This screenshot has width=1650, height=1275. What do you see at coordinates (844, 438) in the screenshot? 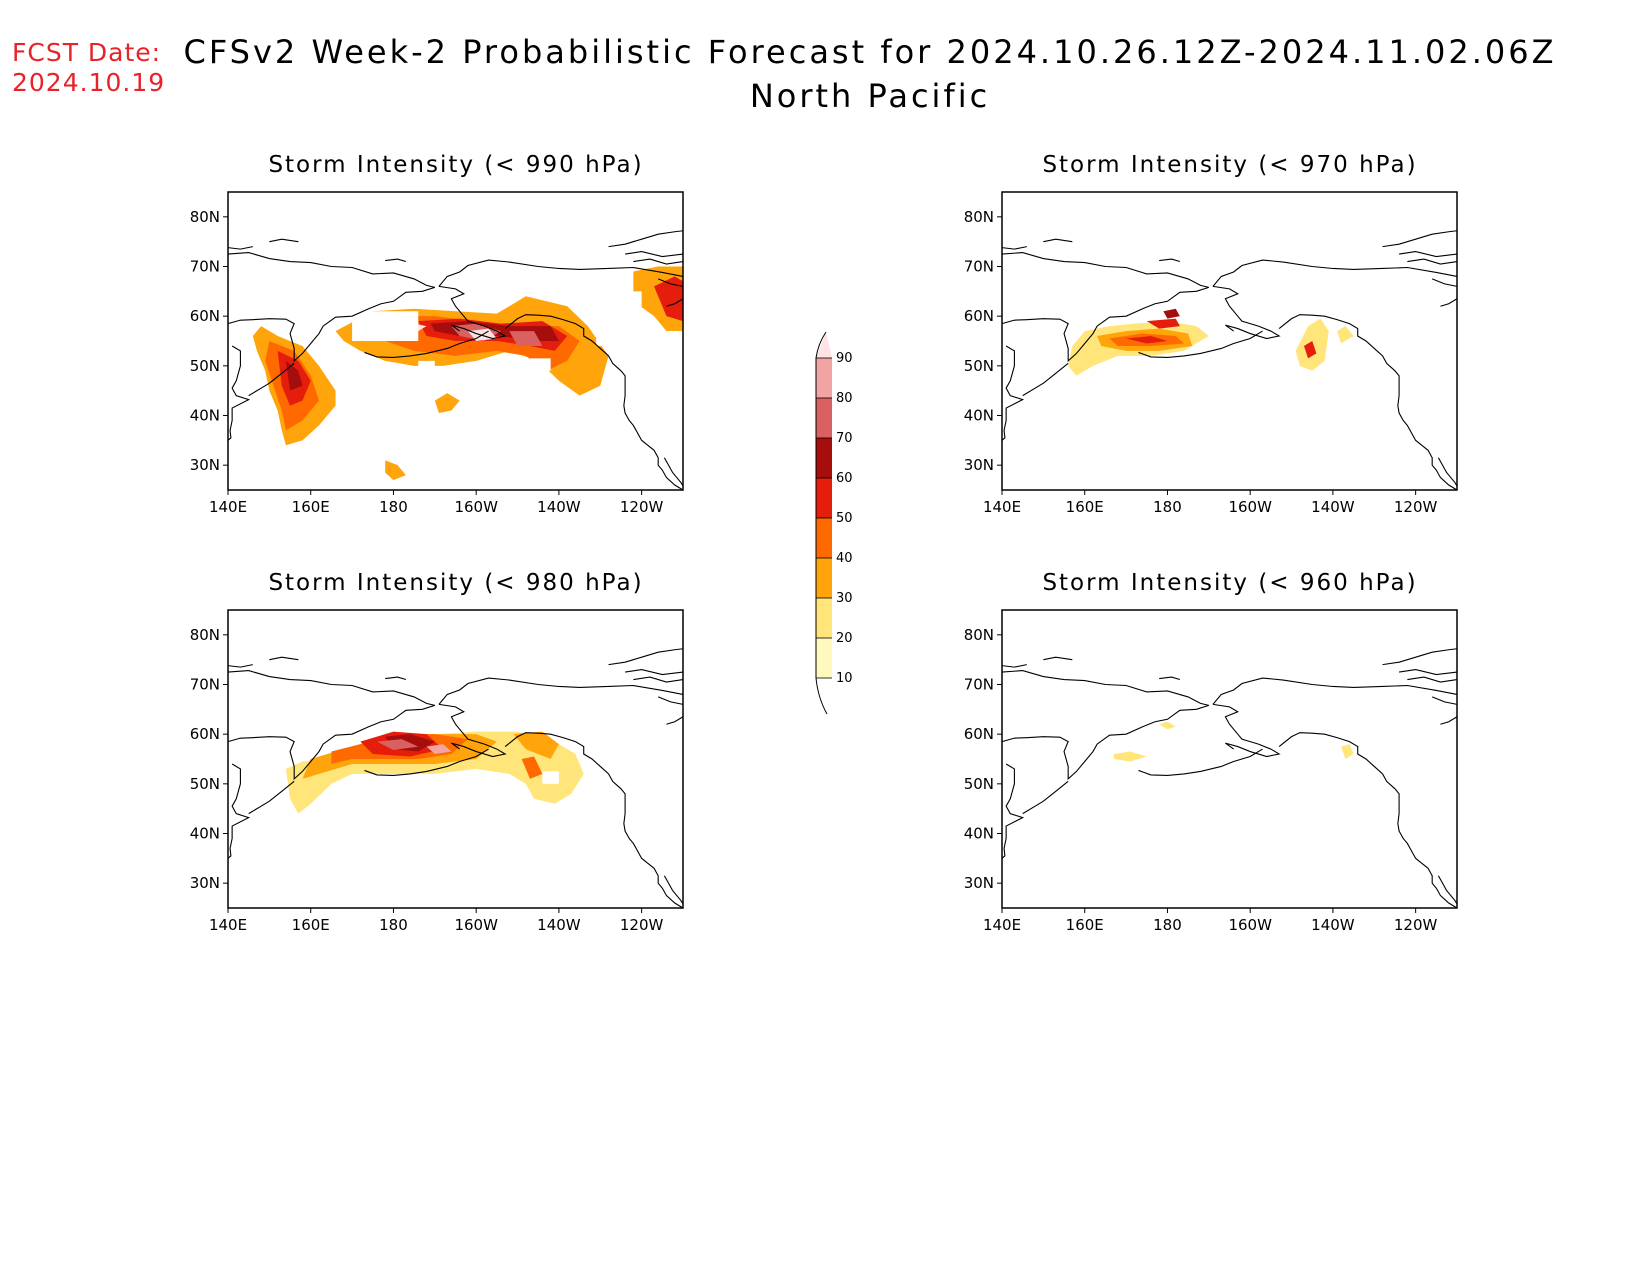
I see `colorbar-label: 70` at bounding box center [844, 438].